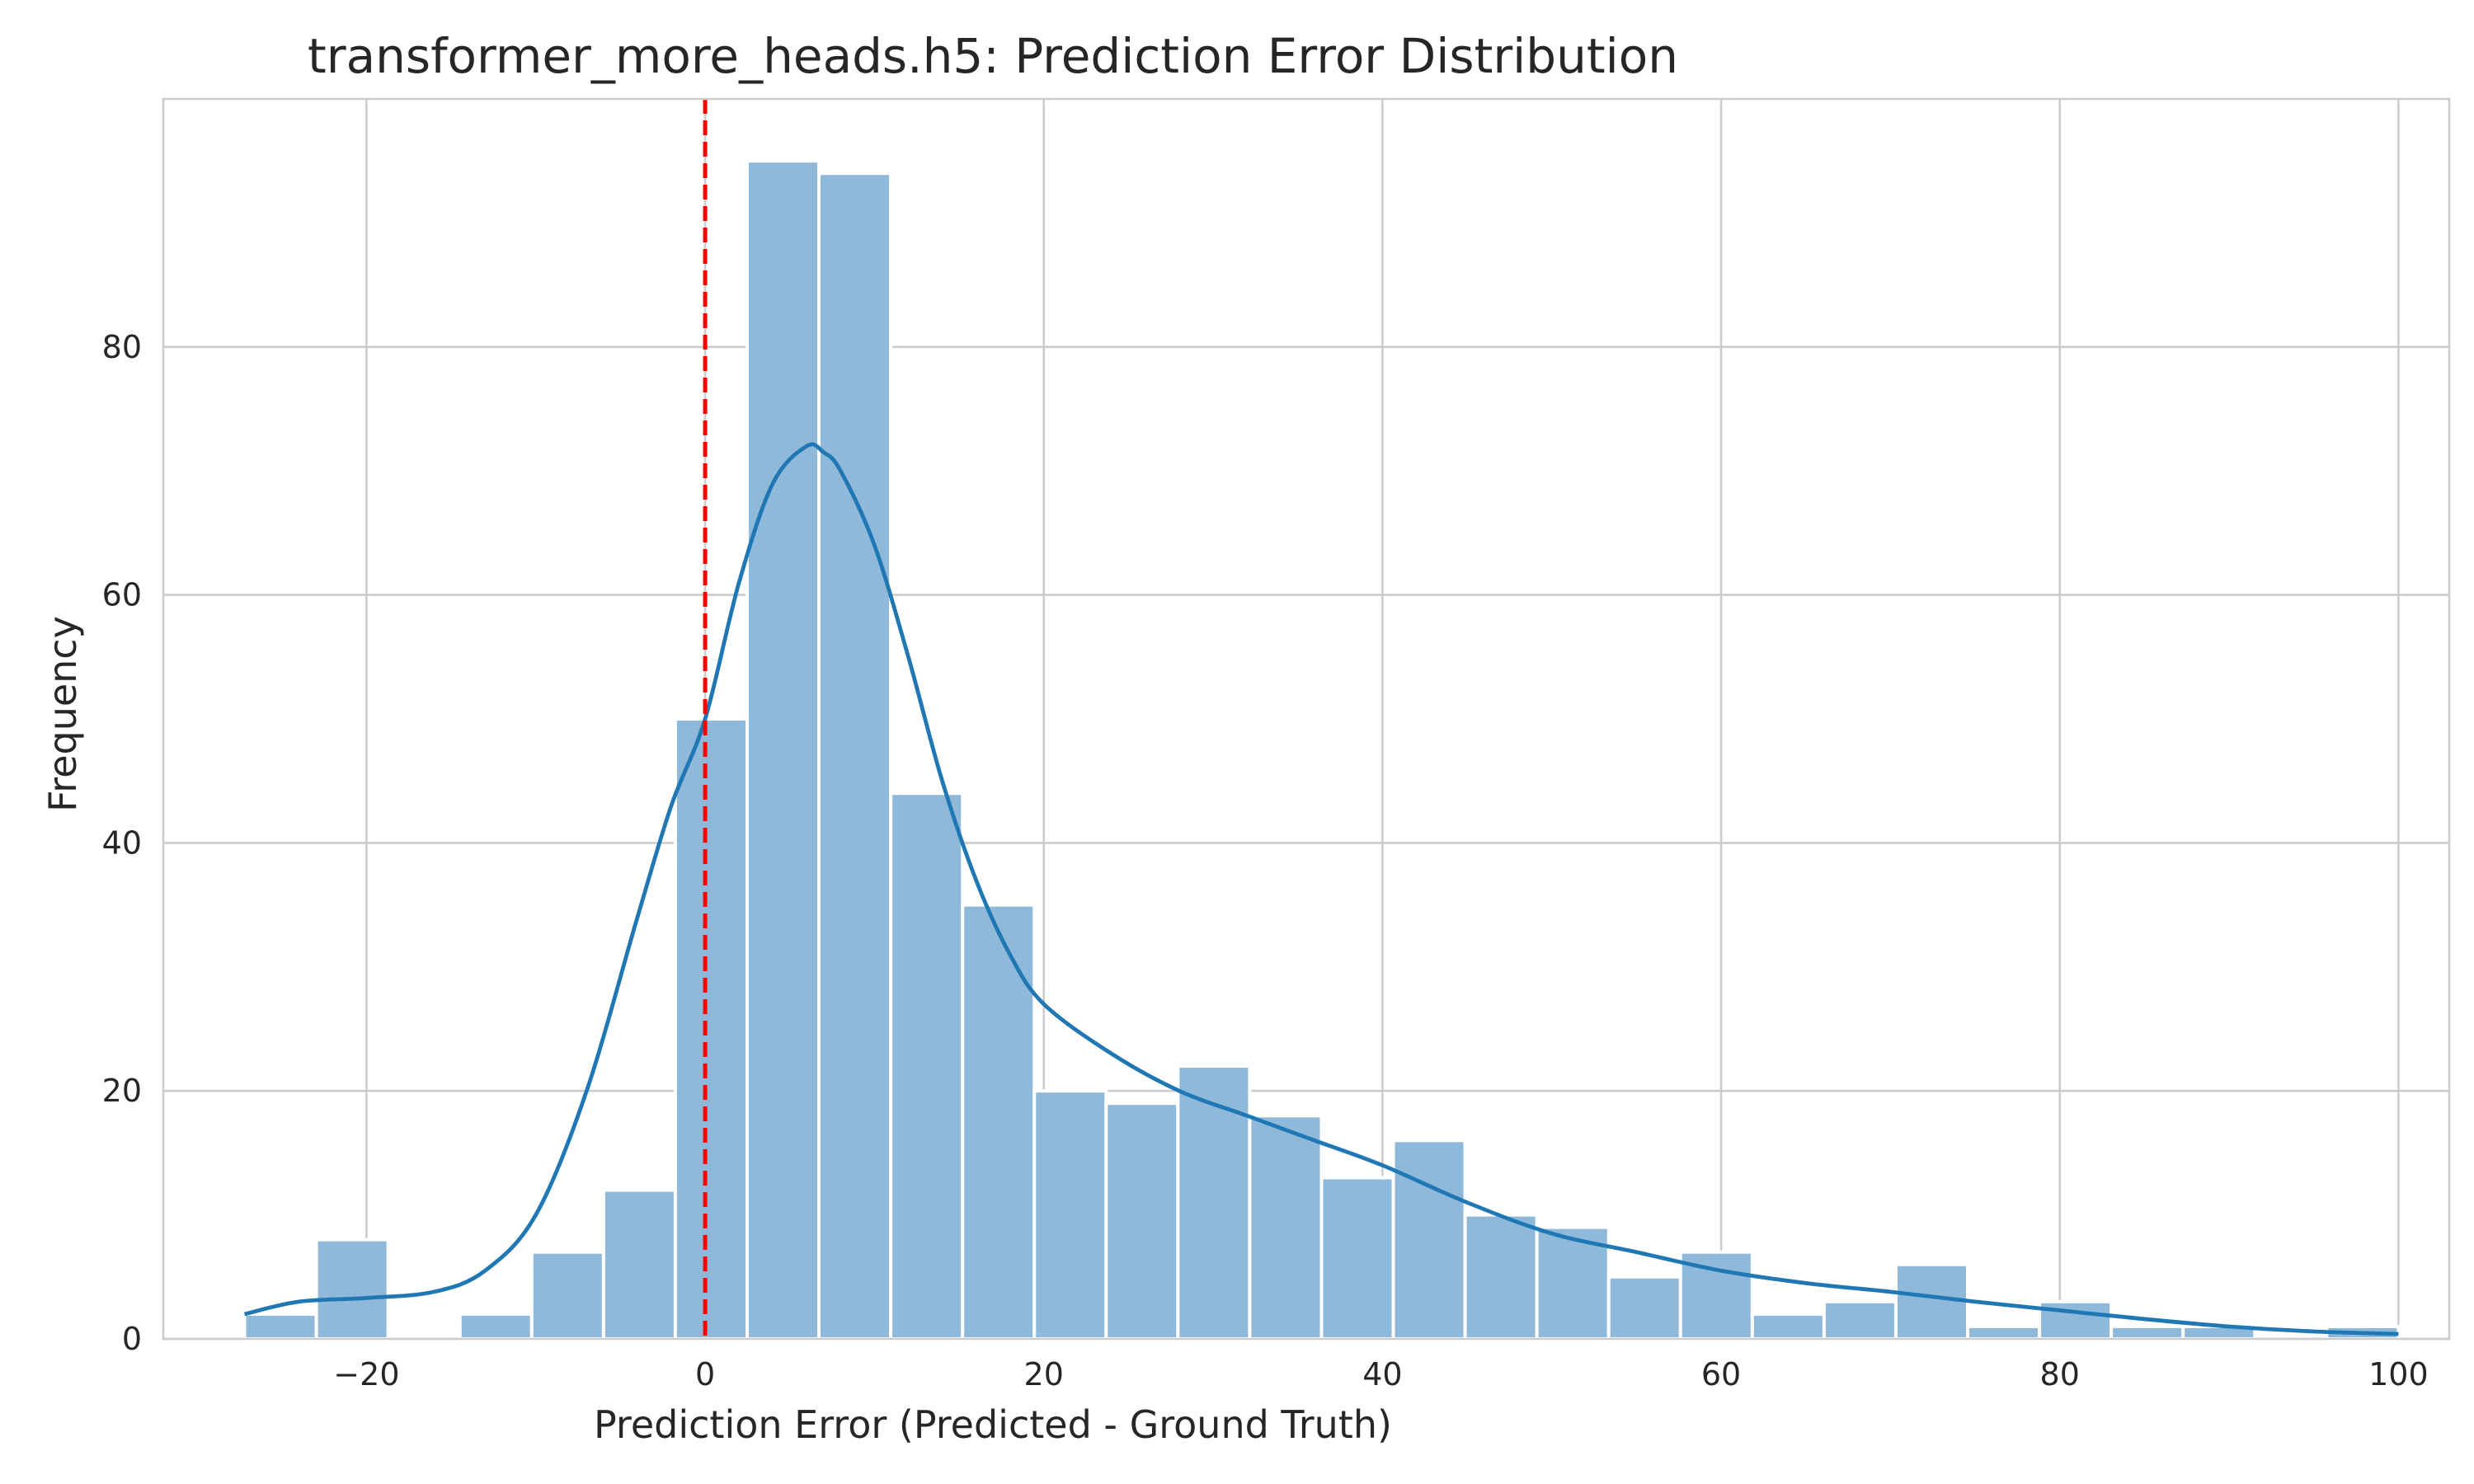 This screenshot has width=2474, height=1484. Describe the element at coordinates (122, 595) in the screenshot. I see `y-tick-label: 60` at that location.